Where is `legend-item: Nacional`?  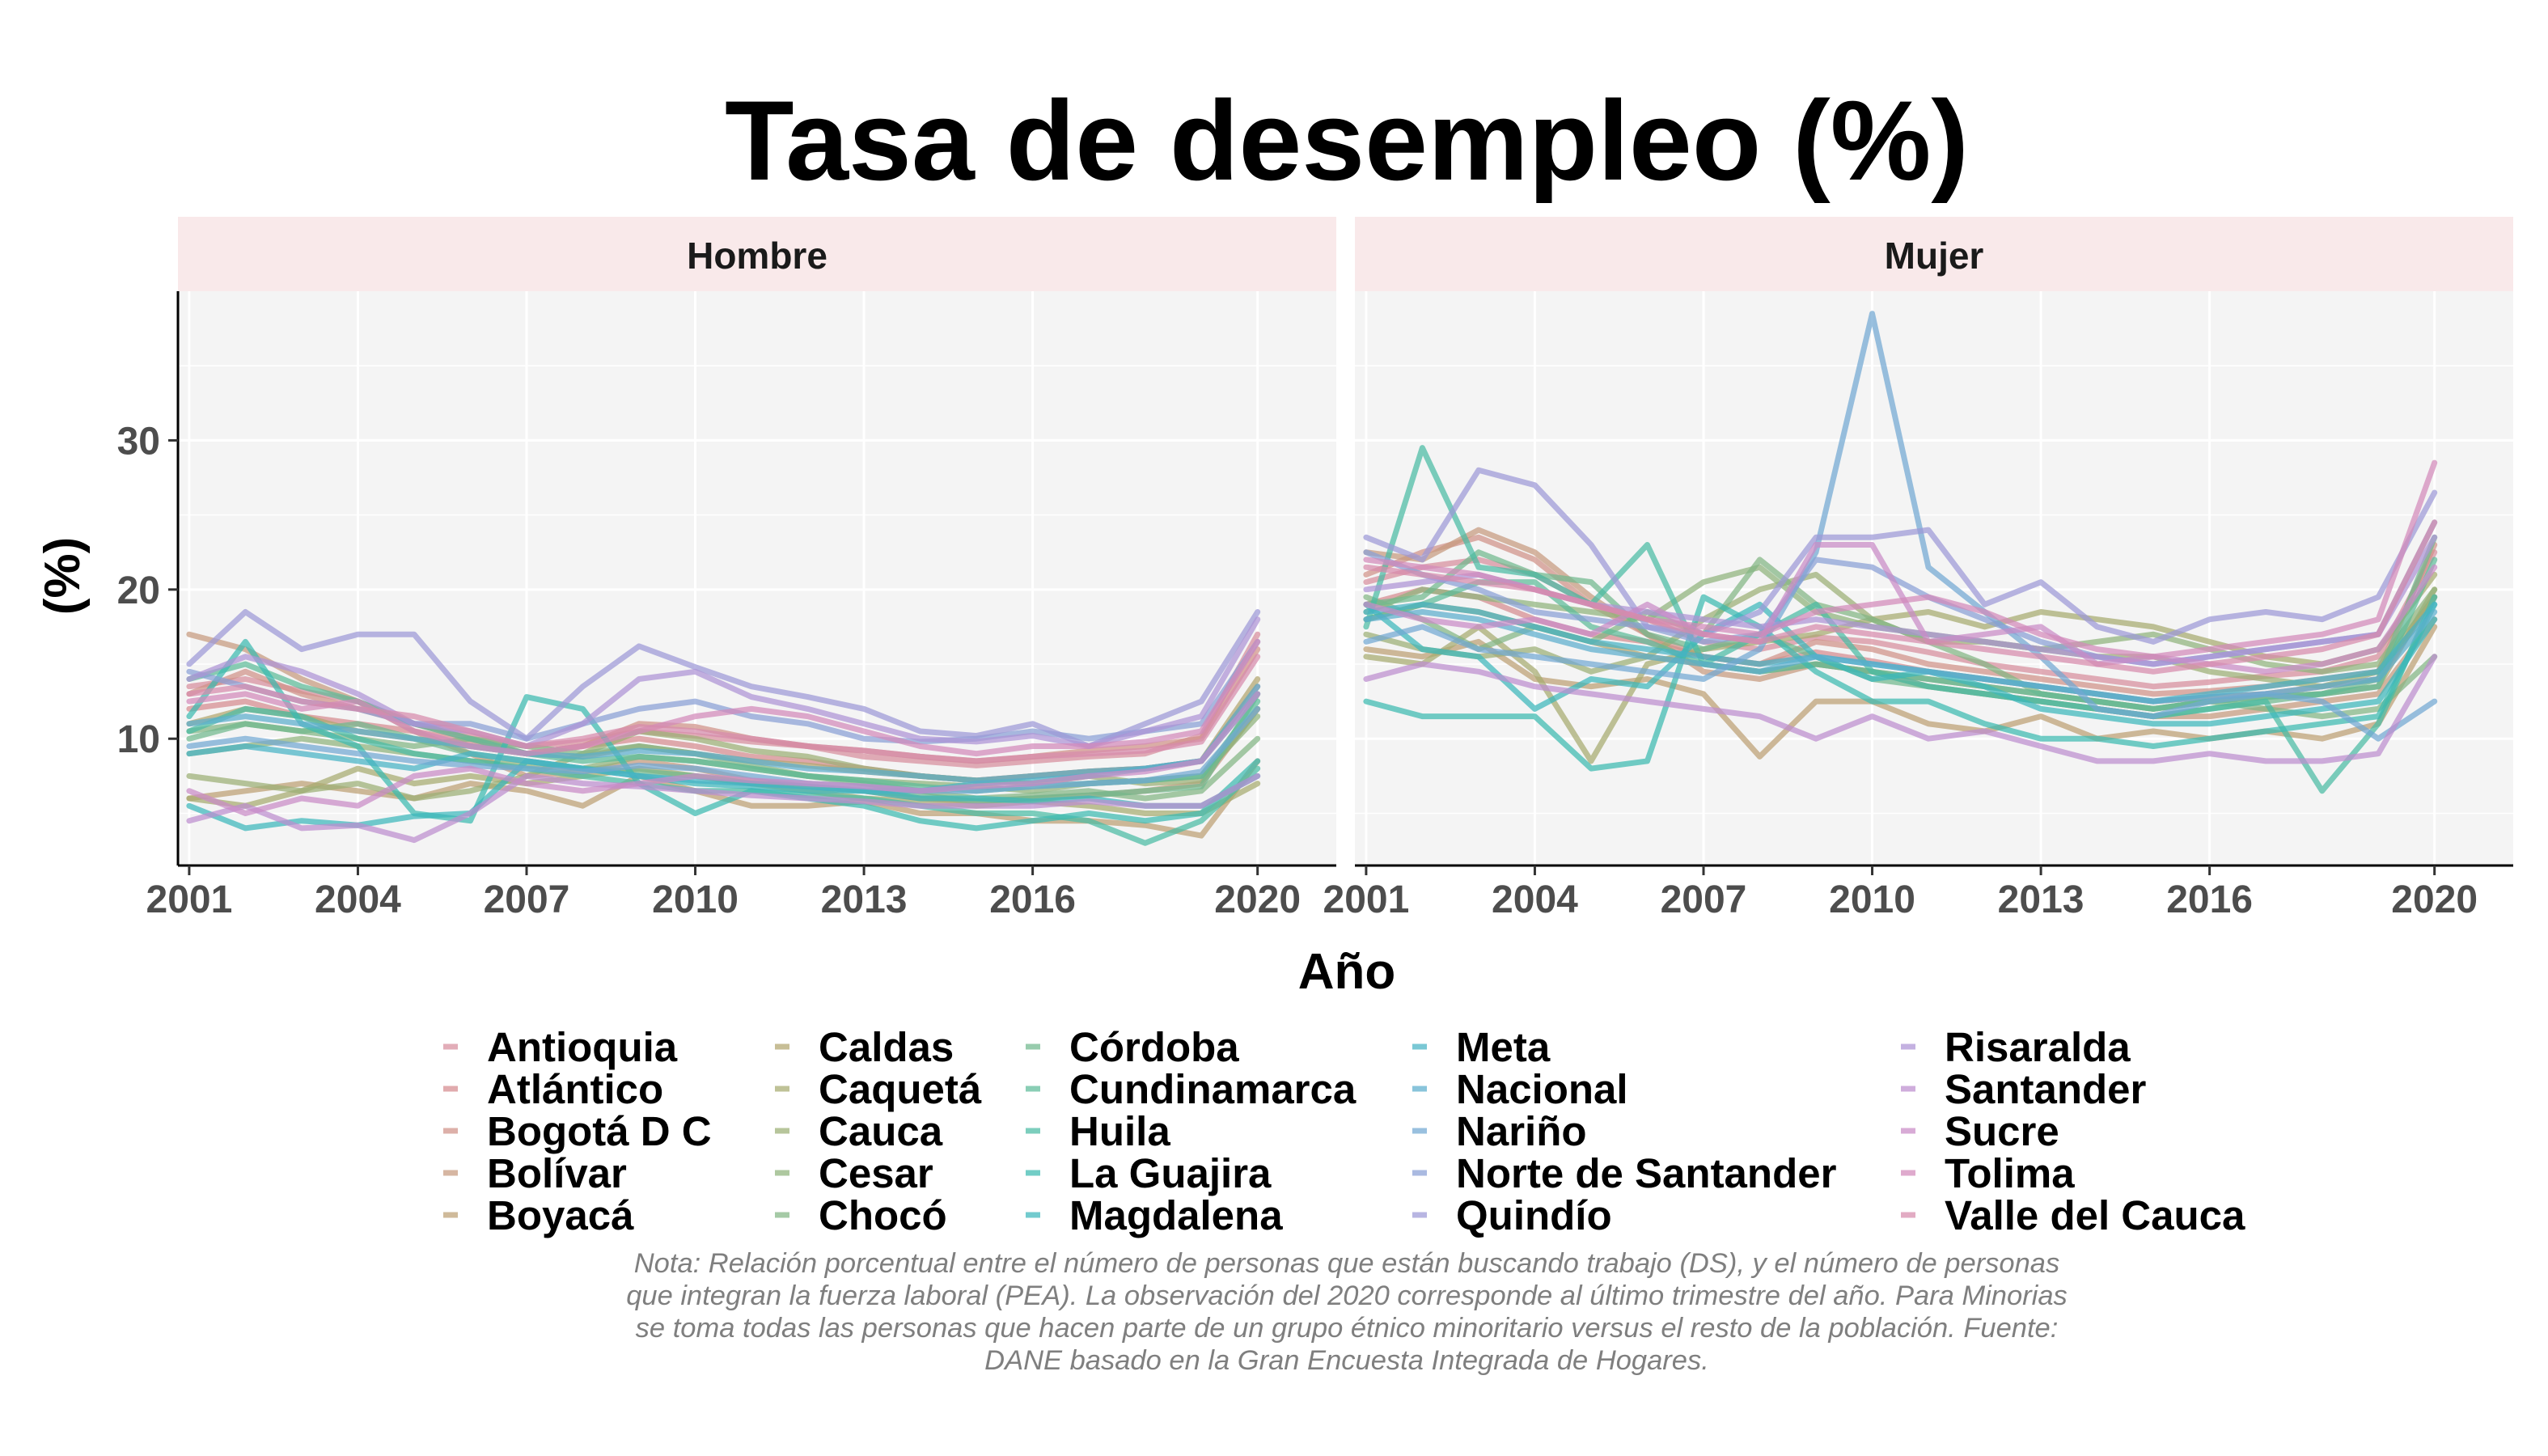
legend-item: Nacional is located at coordinates (1520, 1089).